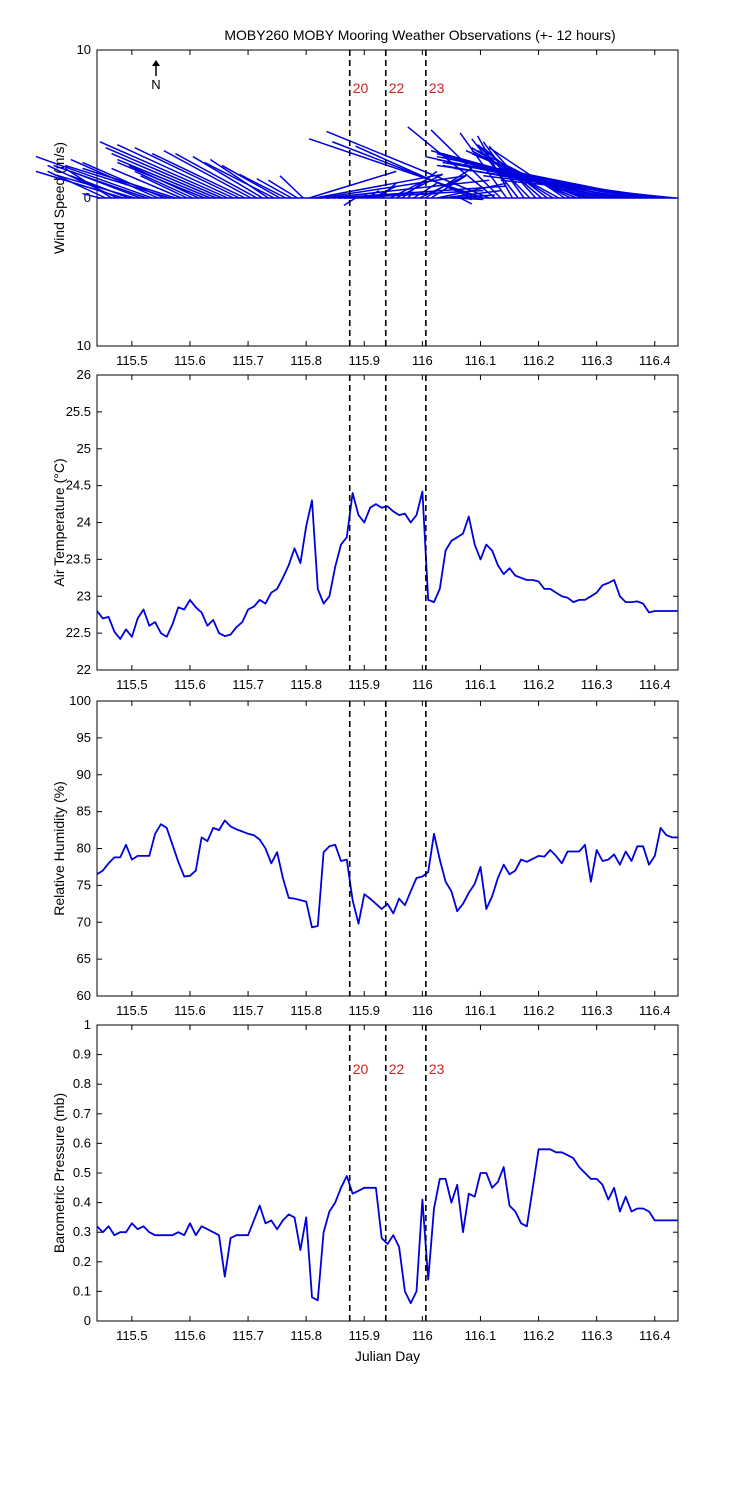 This screenshot has height=1500, width=750. What do you see at coordinates (155, 84) in the screenshot?
I see `north-label: N` at bounding box center [155, 84].